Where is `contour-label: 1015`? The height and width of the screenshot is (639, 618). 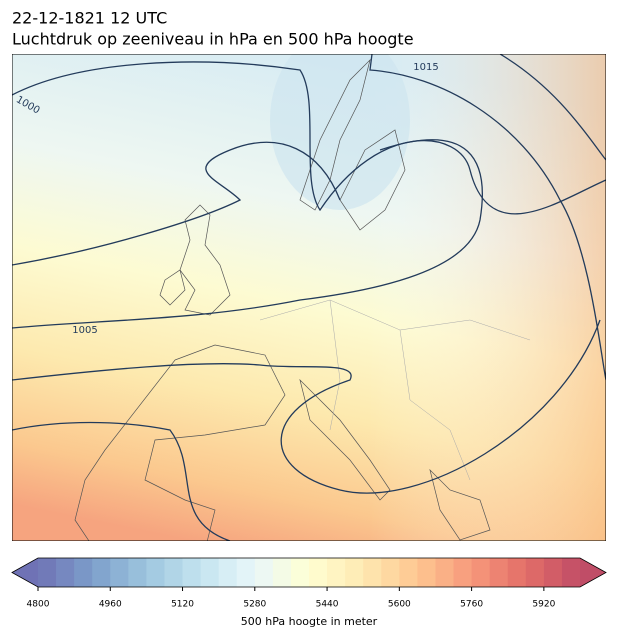 contour-label: 1015 is located at coordinates (425, 67).